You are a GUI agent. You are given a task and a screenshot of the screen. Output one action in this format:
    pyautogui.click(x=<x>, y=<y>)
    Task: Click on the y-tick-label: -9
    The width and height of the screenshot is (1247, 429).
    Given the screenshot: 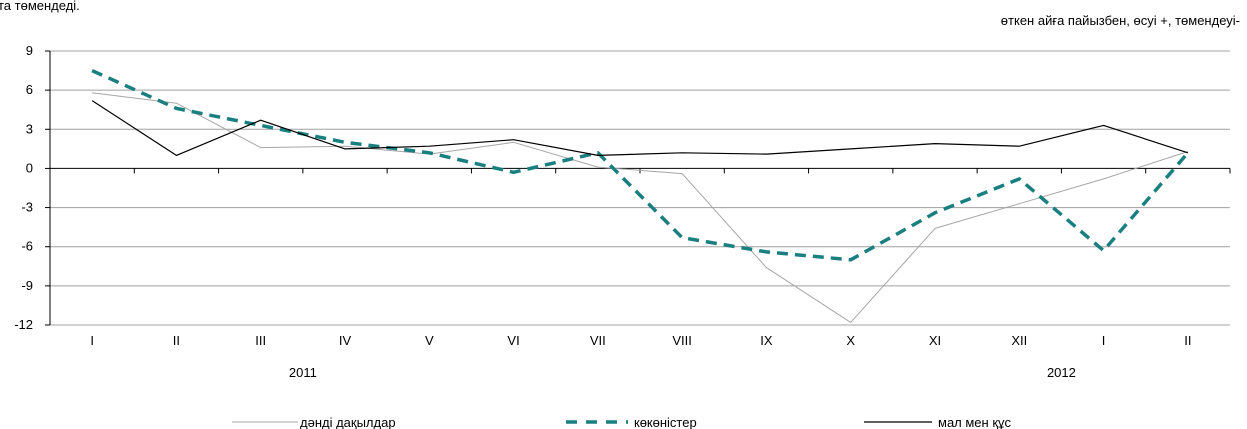 What is the action you would take?
    pyautogui.click(x=27, y=285)
    